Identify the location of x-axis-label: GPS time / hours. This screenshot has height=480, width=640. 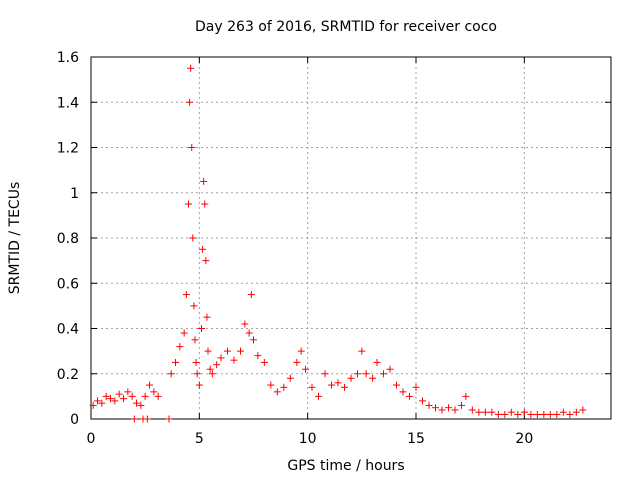
(345, 466).